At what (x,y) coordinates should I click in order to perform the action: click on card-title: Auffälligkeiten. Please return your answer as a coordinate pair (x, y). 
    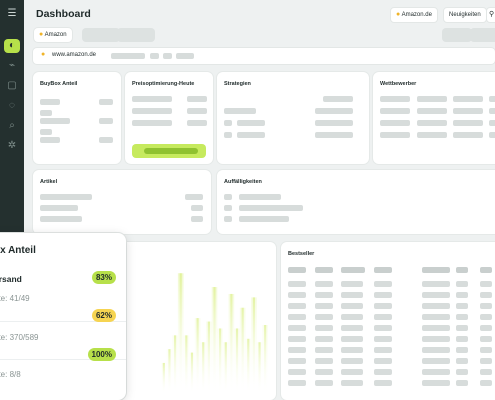
    Looking at the image, I should click on (243, 182).